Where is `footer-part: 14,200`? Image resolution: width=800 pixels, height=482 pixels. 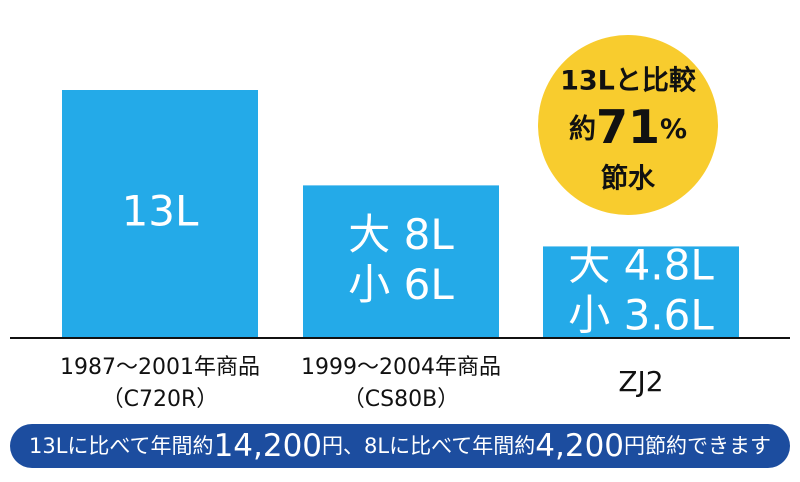
footer-part: 14,200 is located at coordinates (268, 446).